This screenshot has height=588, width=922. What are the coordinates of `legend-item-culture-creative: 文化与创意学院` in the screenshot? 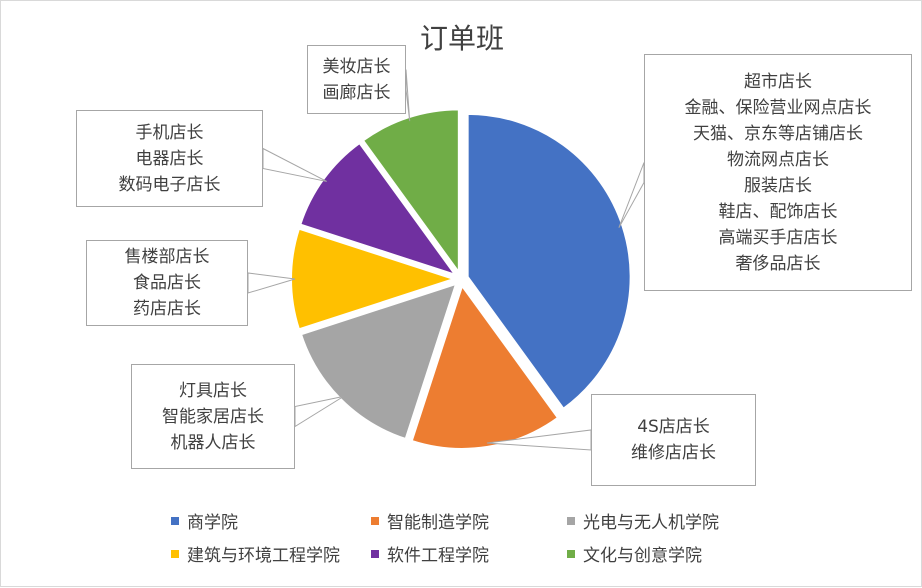 It's located at (634, 553).